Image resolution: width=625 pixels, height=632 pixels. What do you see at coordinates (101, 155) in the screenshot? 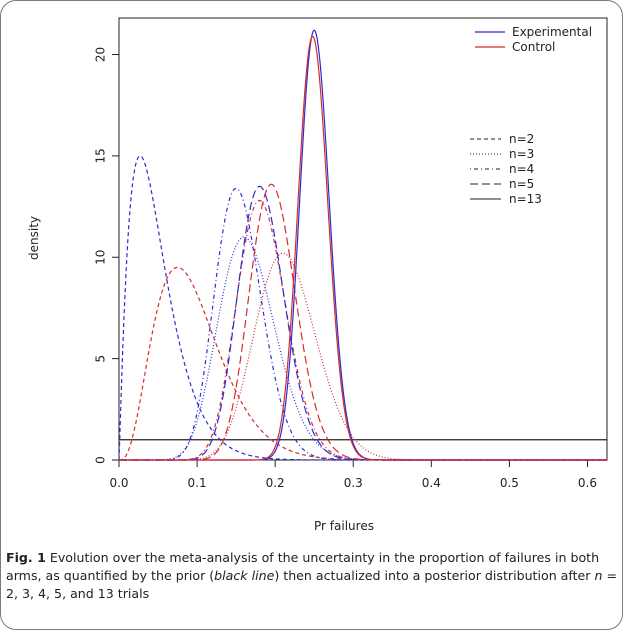
I see `y-tick-label-3: 15` at bounding box center [101, 155].